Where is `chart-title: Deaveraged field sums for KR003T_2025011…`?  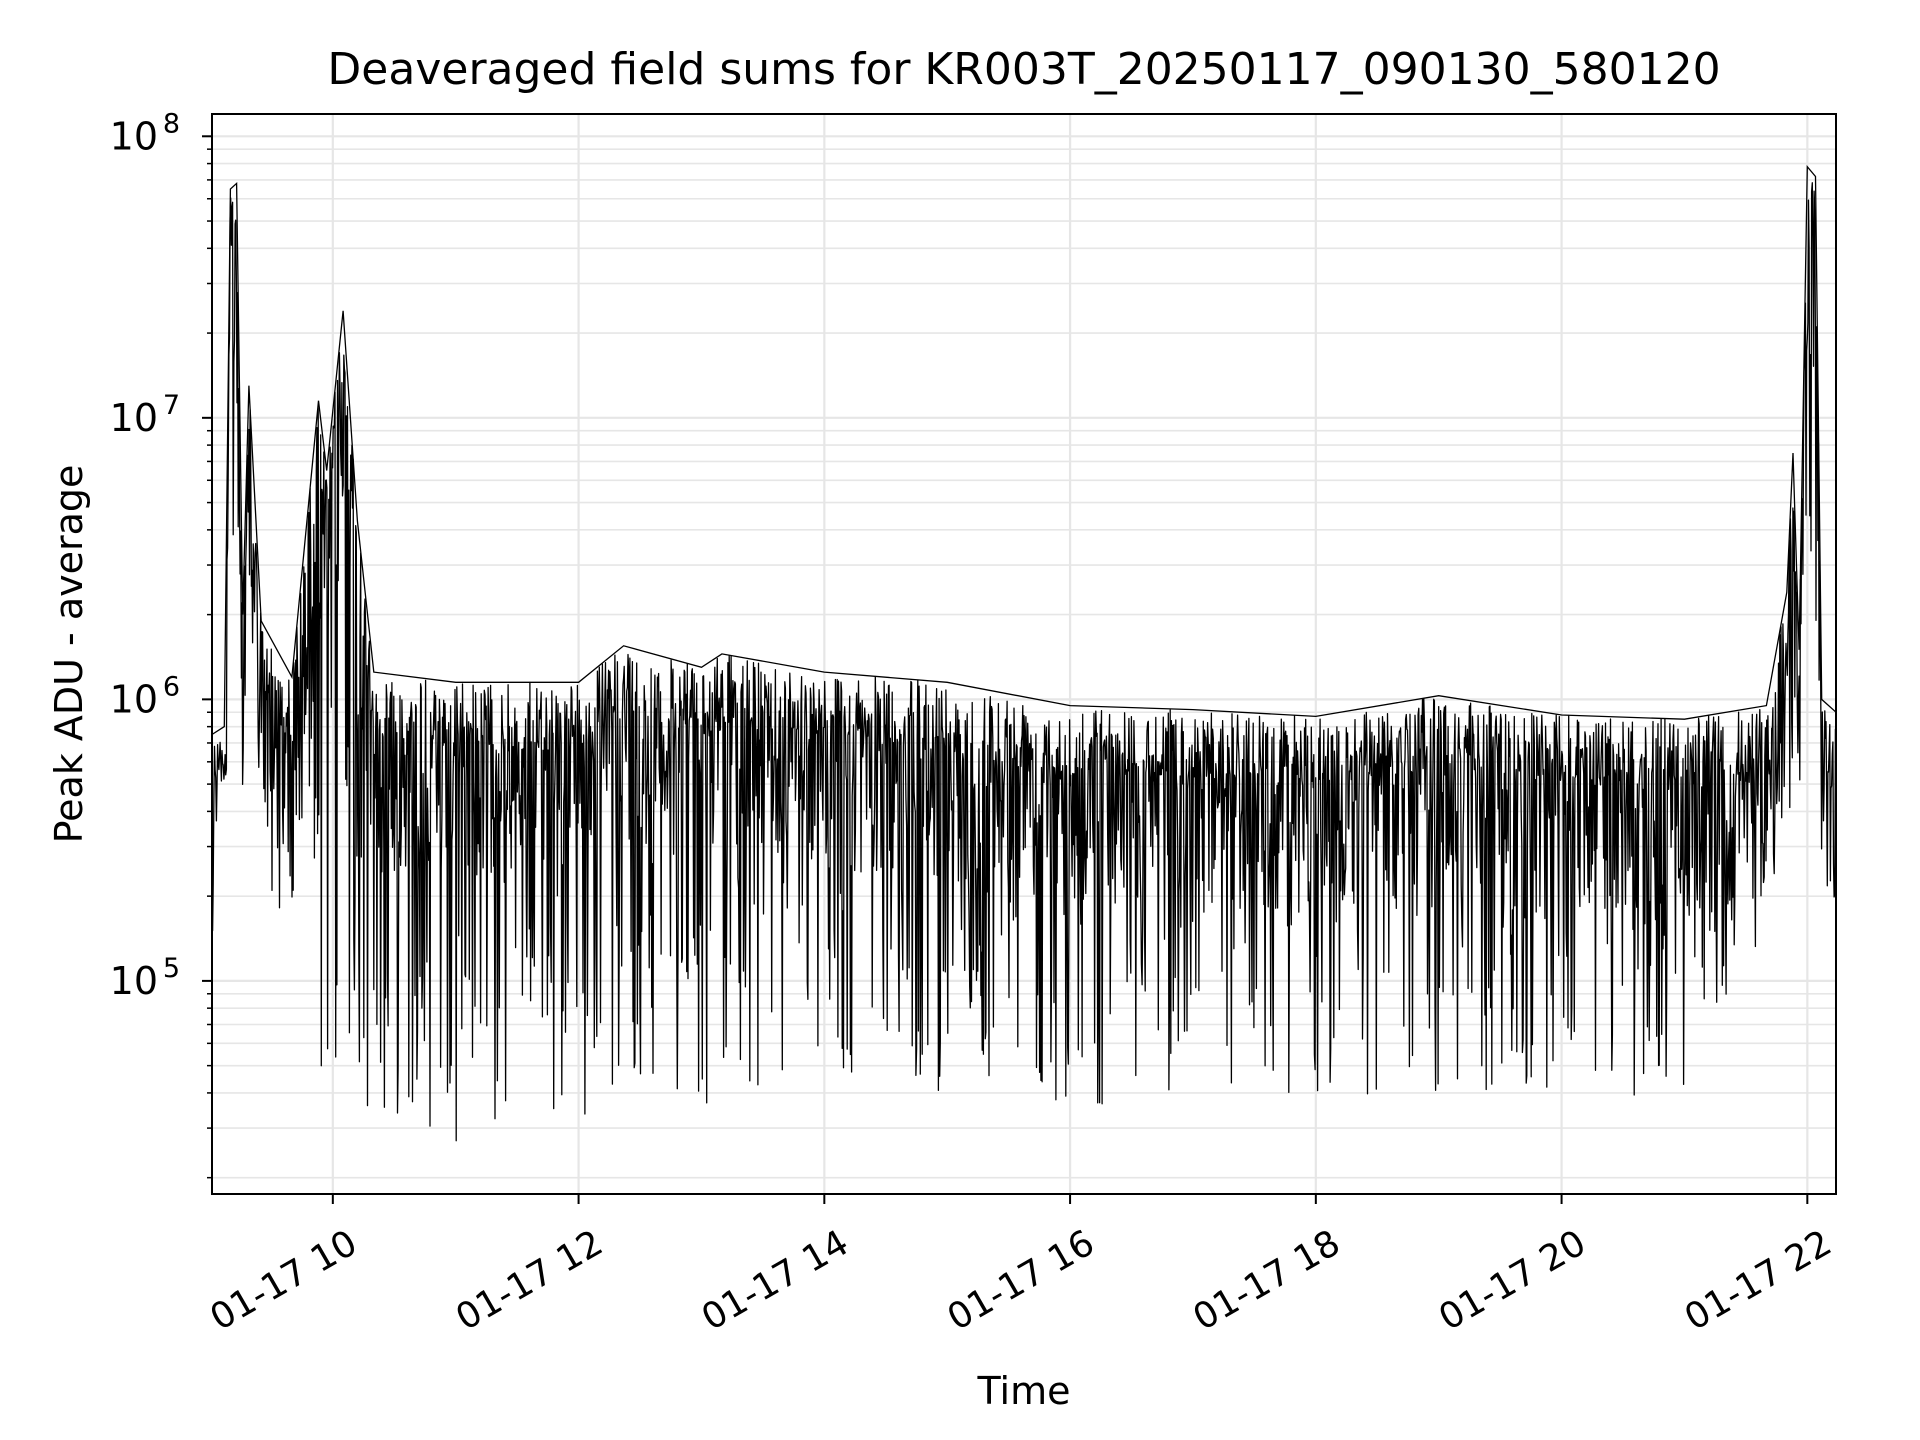
chart-title: Deaveraged field sums for KR003T_2025011… is located at coordinates (1023, 69).